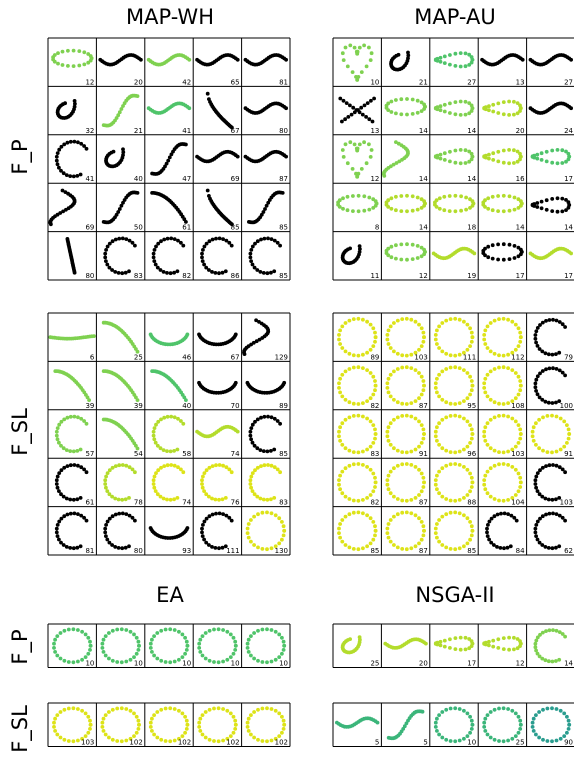 The width and height of the screenshot is (574, 762). What do you see at coordinates (283, 664) in the screenshot?
I see `cell-count-label: 10` at bounding box center [283, 664].